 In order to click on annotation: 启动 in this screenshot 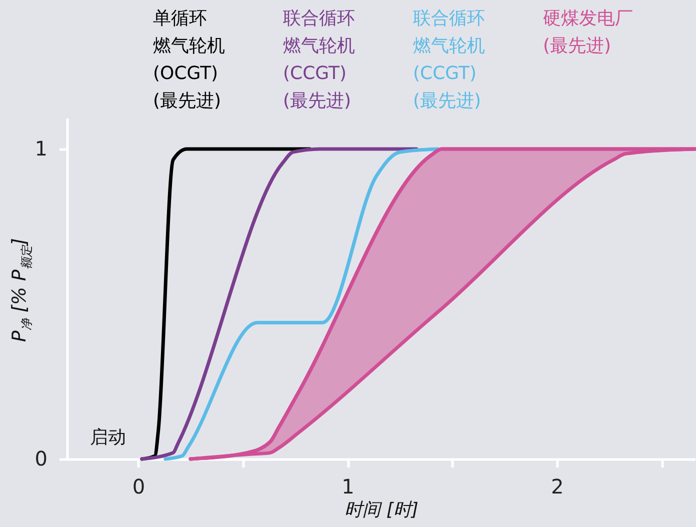, I will do `click(108, 437)`.